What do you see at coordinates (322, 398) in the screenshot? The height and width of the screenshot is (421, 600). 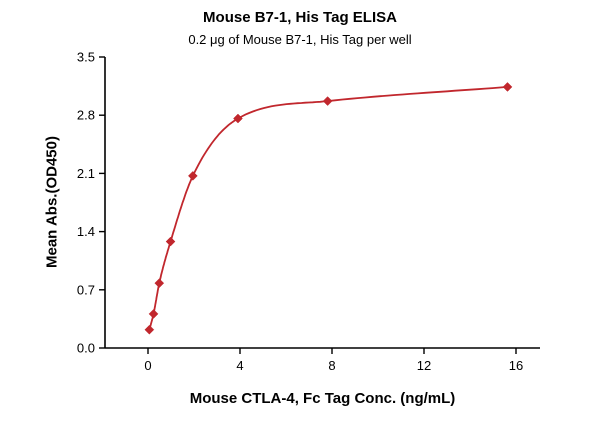 I see `x-axis-label: Mouse CTLA-4, Fc Tag Conc. (ng/mL)` at bounding box center [322, 398].